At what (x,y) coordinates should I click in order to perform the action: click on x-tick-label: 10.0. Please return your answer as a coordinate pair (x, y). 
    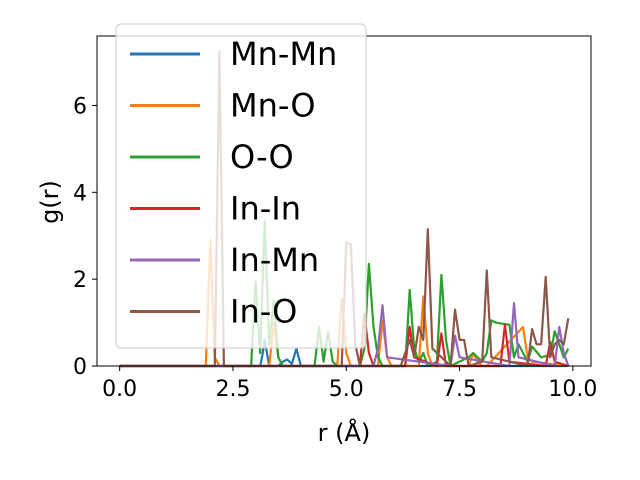
    Looking at the image, I should click on (572, 389).